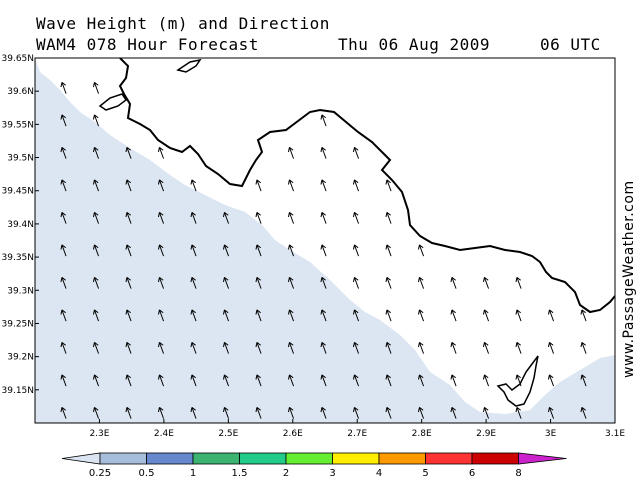 The height and width of the screenshot is (480, 640). I want to click on legend-label: 1.5, so click(240, 473).